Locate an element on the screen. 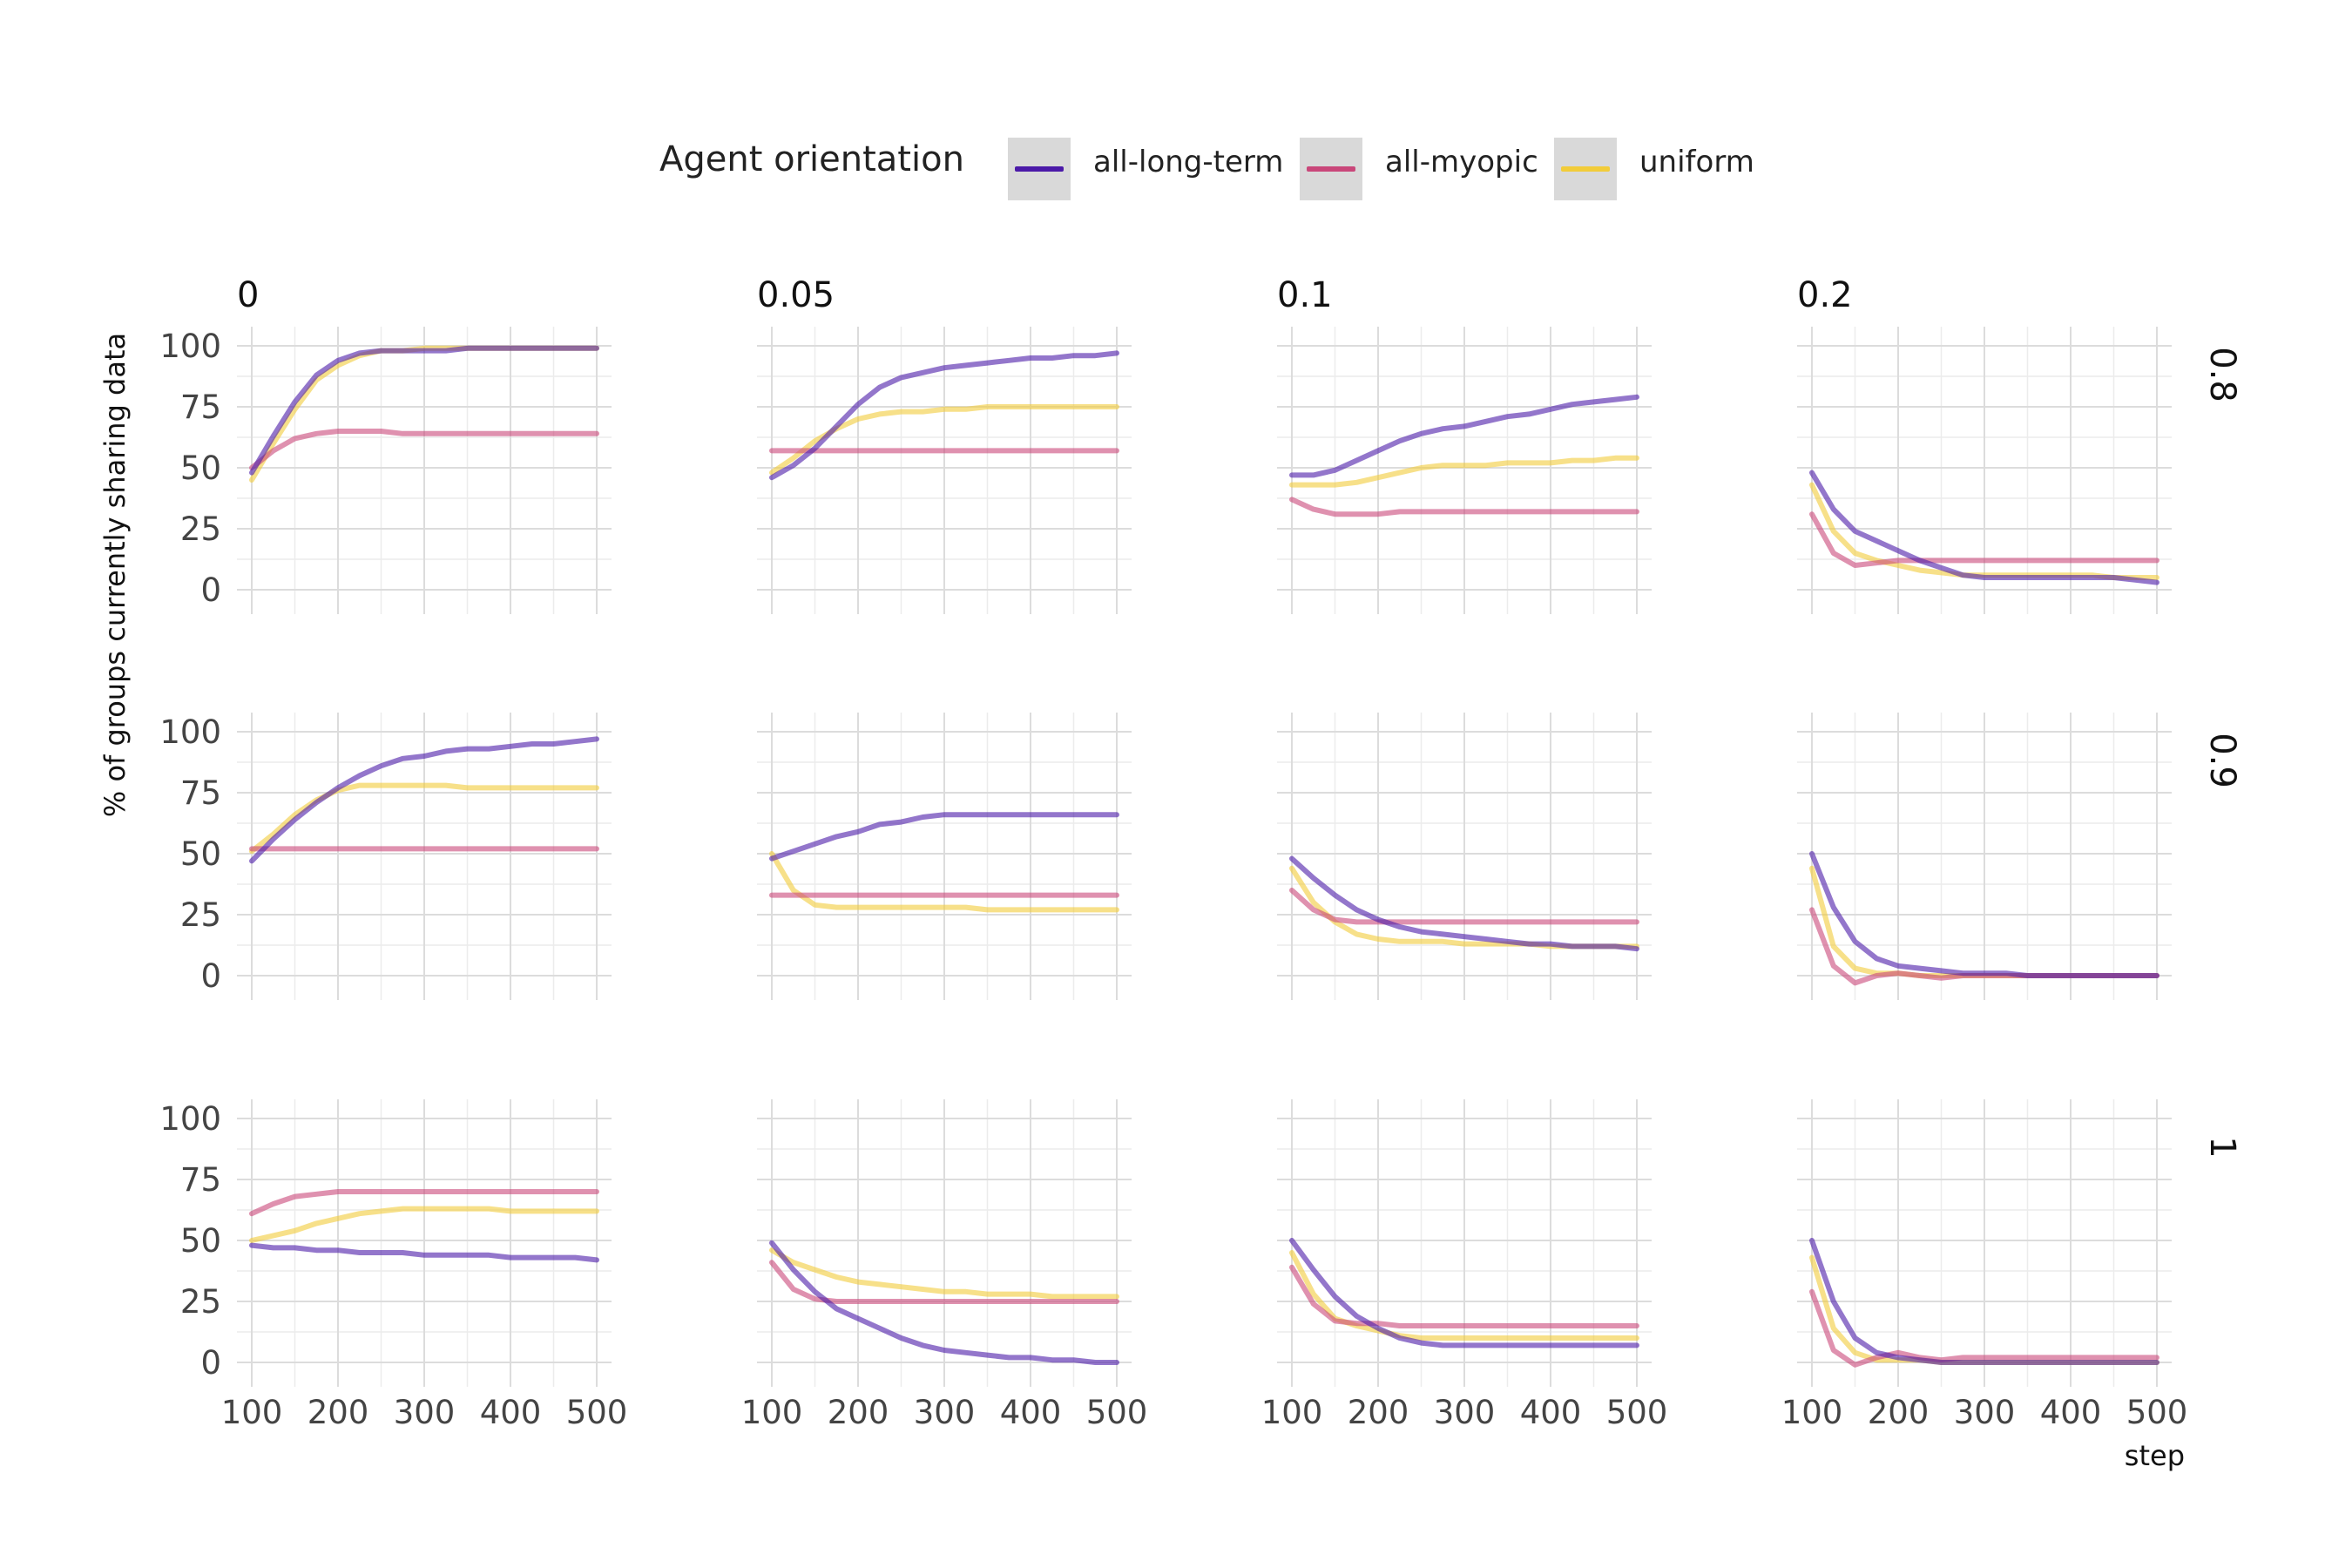  facet-label-row: 0.9 is located at coordinates (2222, 761).